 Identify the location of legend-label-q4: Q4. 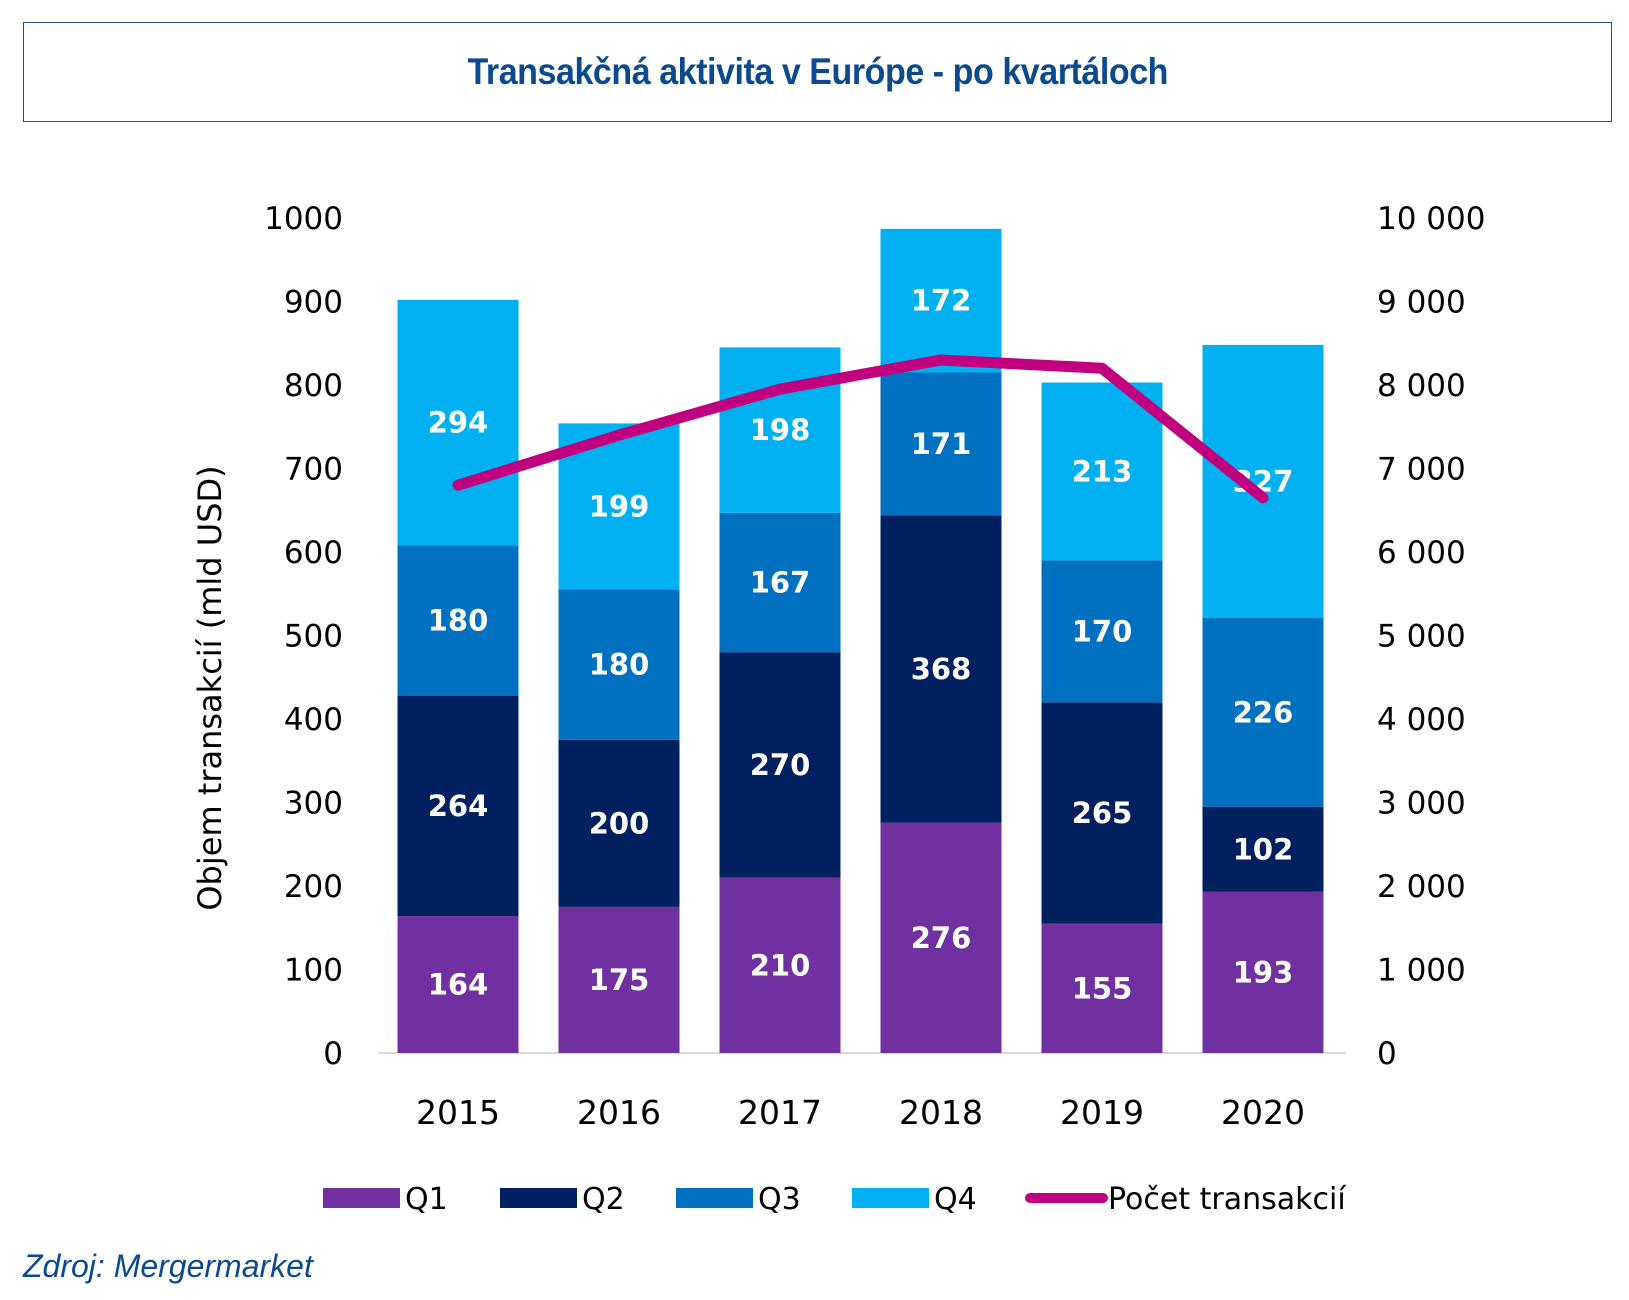
(955, 1199).